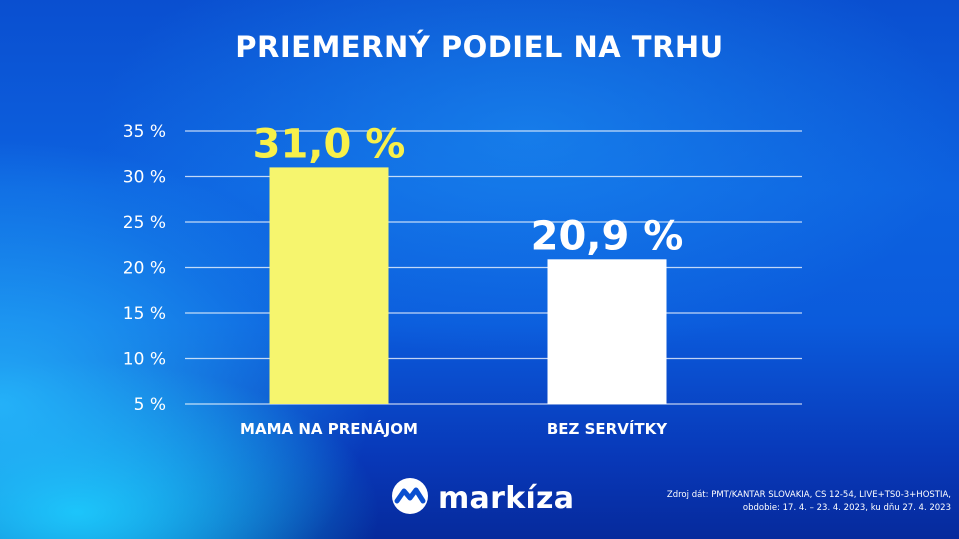 Image resolution: width=959 pixels, height=539 pixels. I want to click on x-category-label: MAMA NA PRENÁJOM, so click(329, 428).